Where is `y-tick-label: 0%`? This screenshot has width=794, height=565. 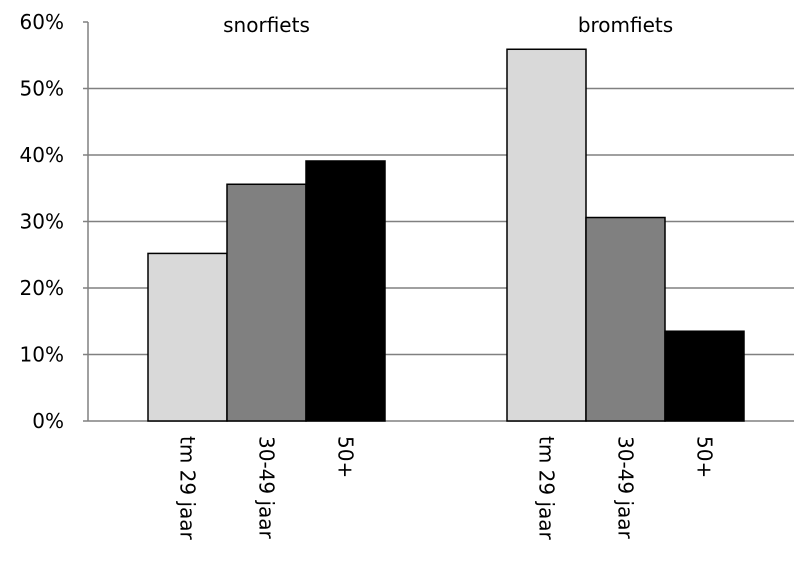 y-tick-label: 0% is located at coordinates (48, 421).